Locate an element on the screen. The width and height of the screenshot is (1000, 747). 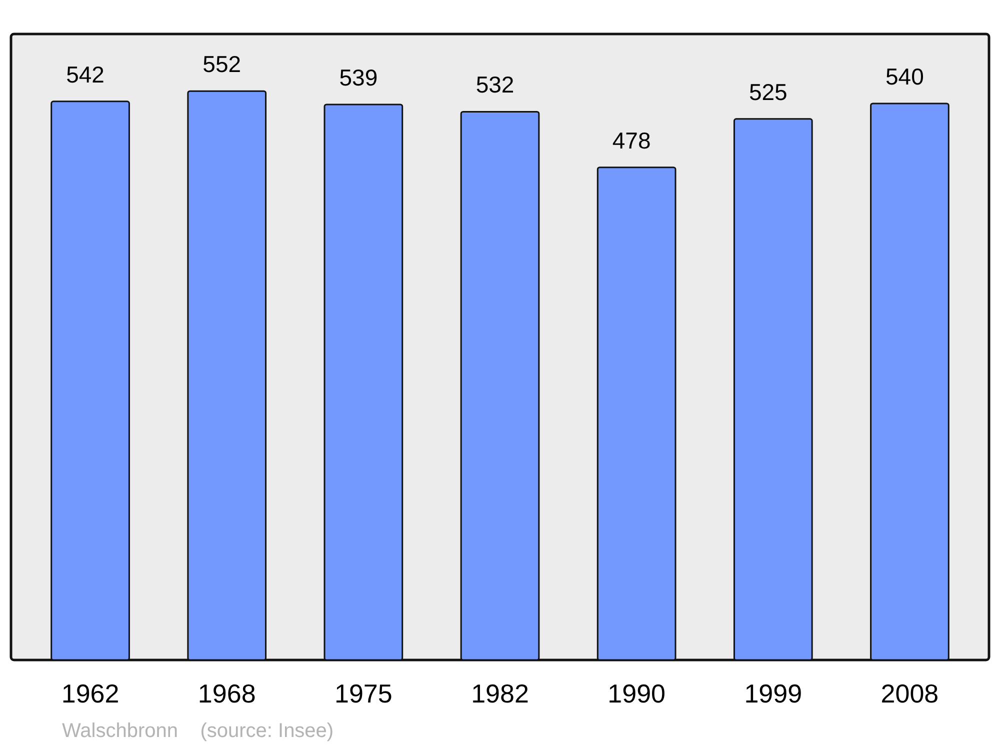
data-label: 478 is located at coordinates (631, 140).